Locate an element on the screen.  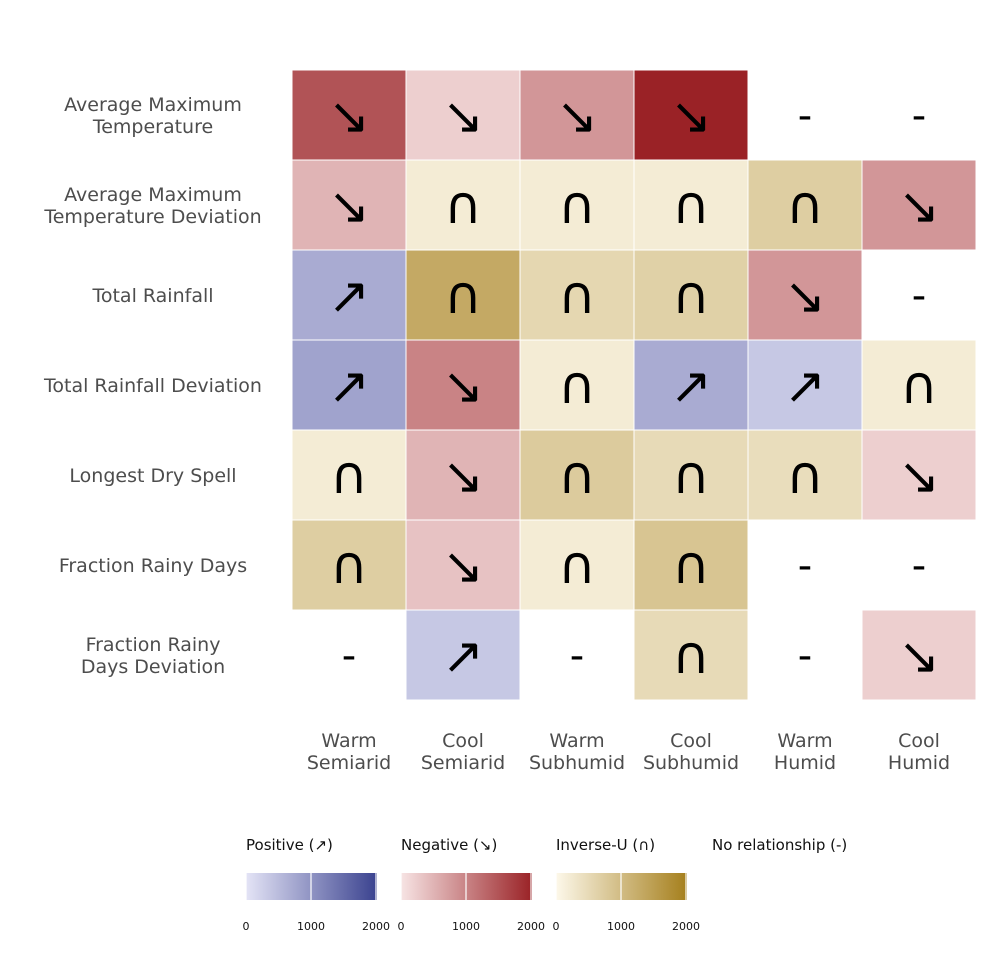
heatmap-cell-r4-c0 is located at coordinates (349, 475).